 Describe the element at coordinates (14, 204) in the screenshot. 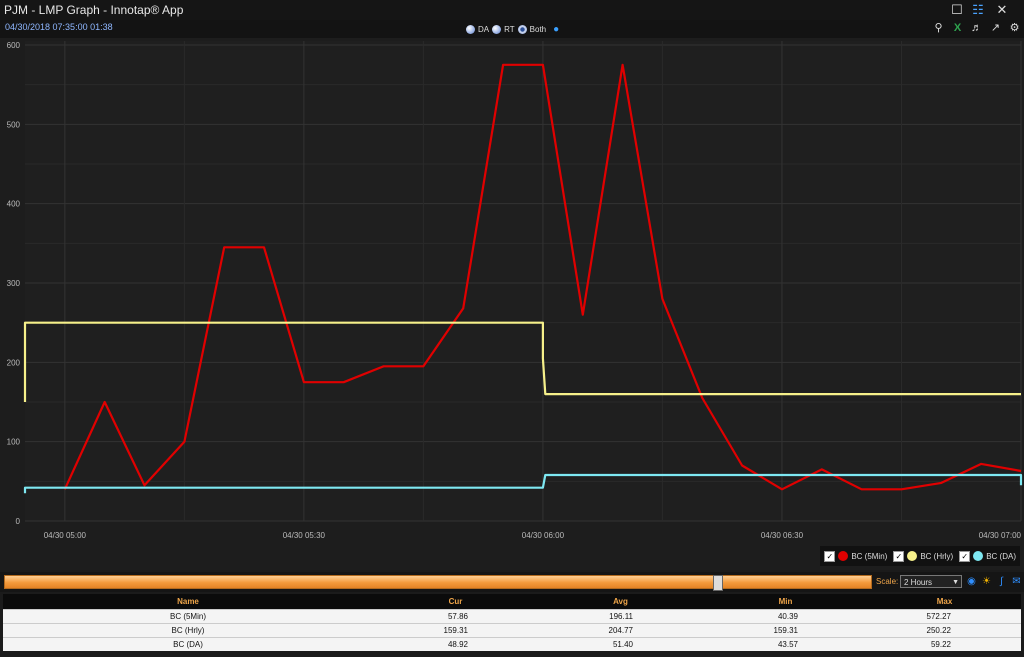

I see `y-tick-label: 400` at that location.